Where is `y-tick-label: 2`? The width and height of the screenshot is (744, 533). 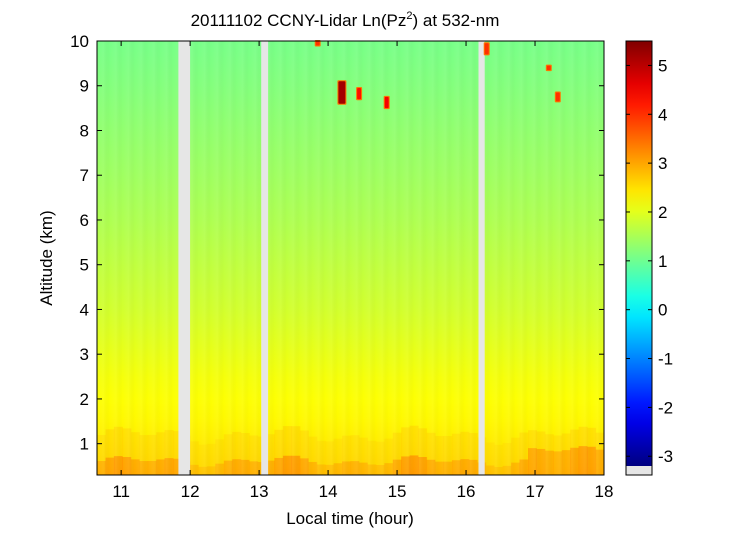 y-tick-label: 2 is located at coordinates (84, 399).